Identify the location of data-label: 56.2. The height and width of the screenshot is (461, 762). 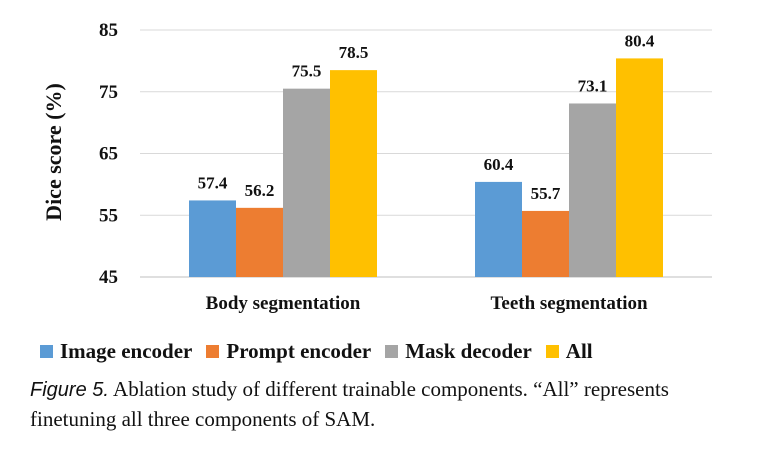
(260, 190).